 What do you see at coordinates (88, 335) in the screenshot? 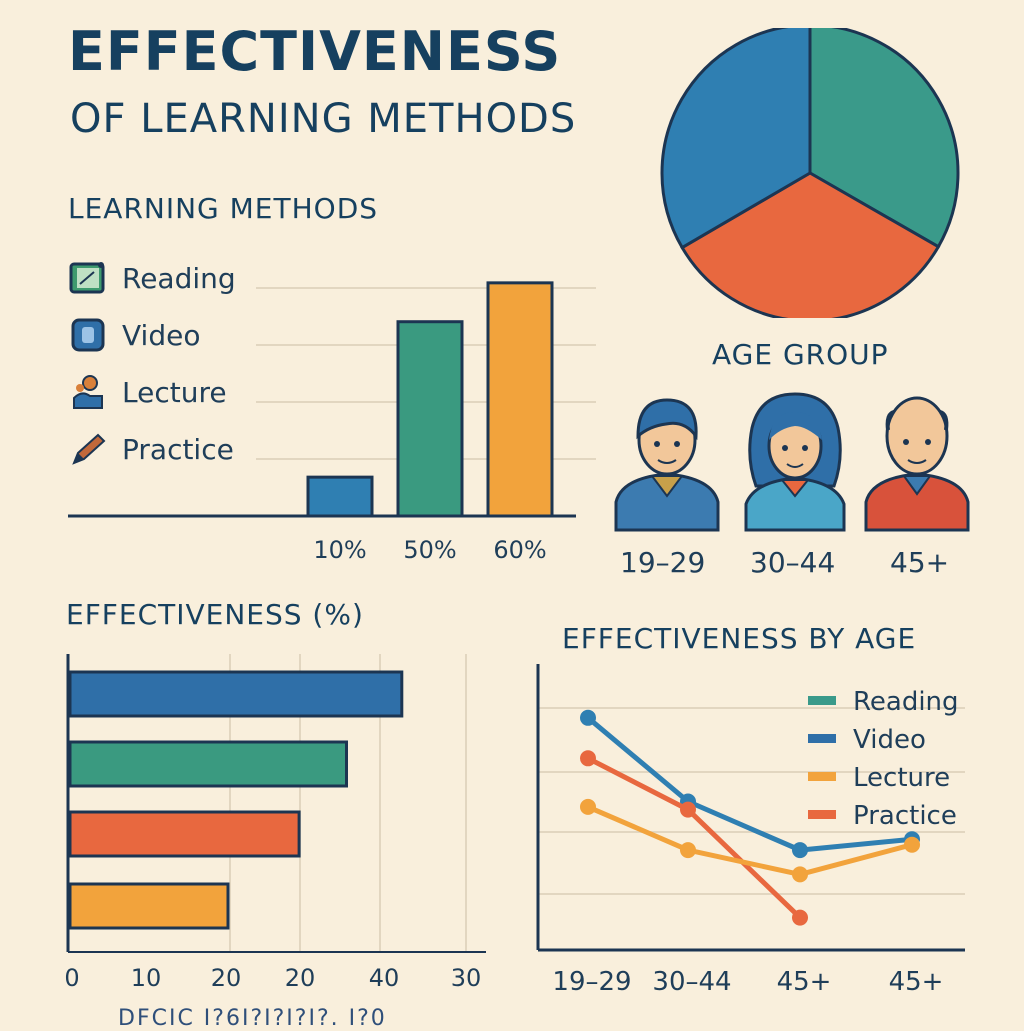
I see `video-icon` at bounding box center [88, 335].